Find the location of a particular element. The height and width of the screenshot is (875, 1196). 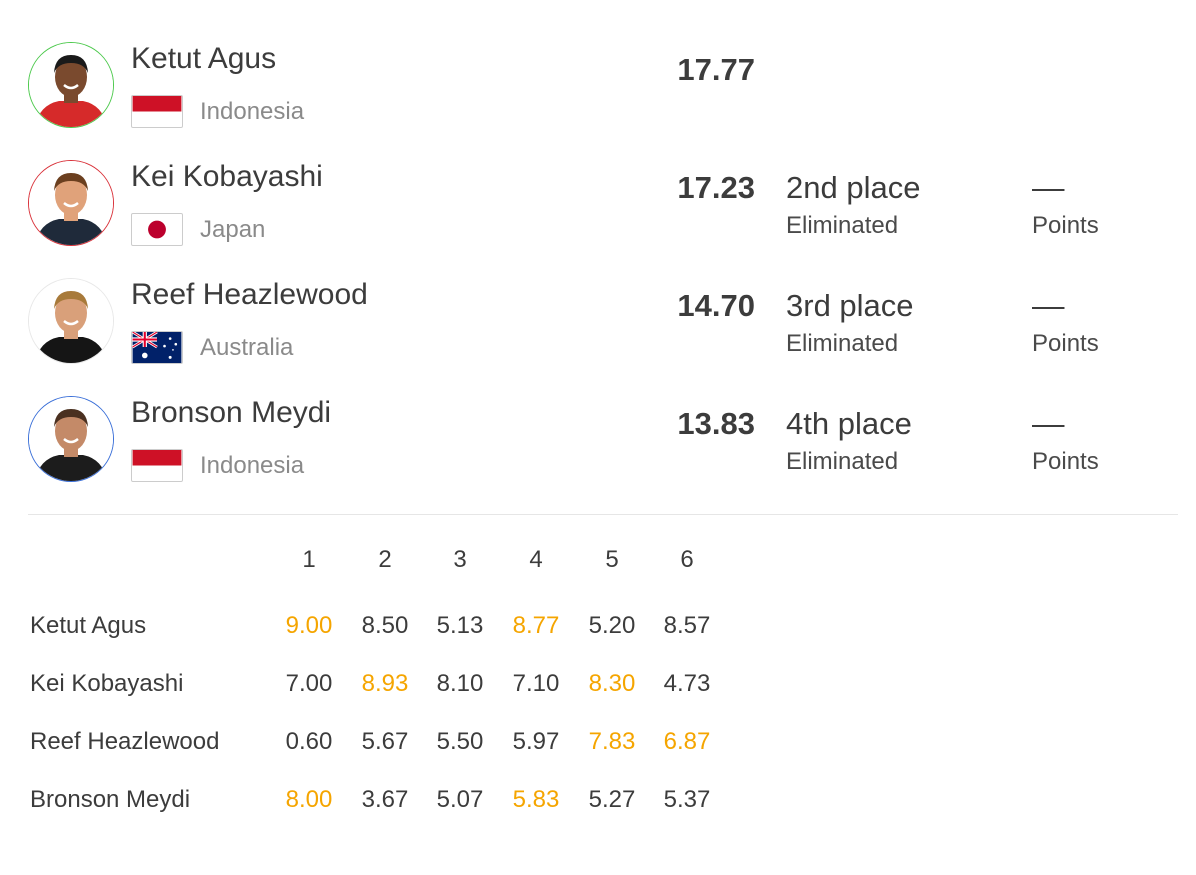

wave-score: 3.67 is located at coordinates (385, 799).